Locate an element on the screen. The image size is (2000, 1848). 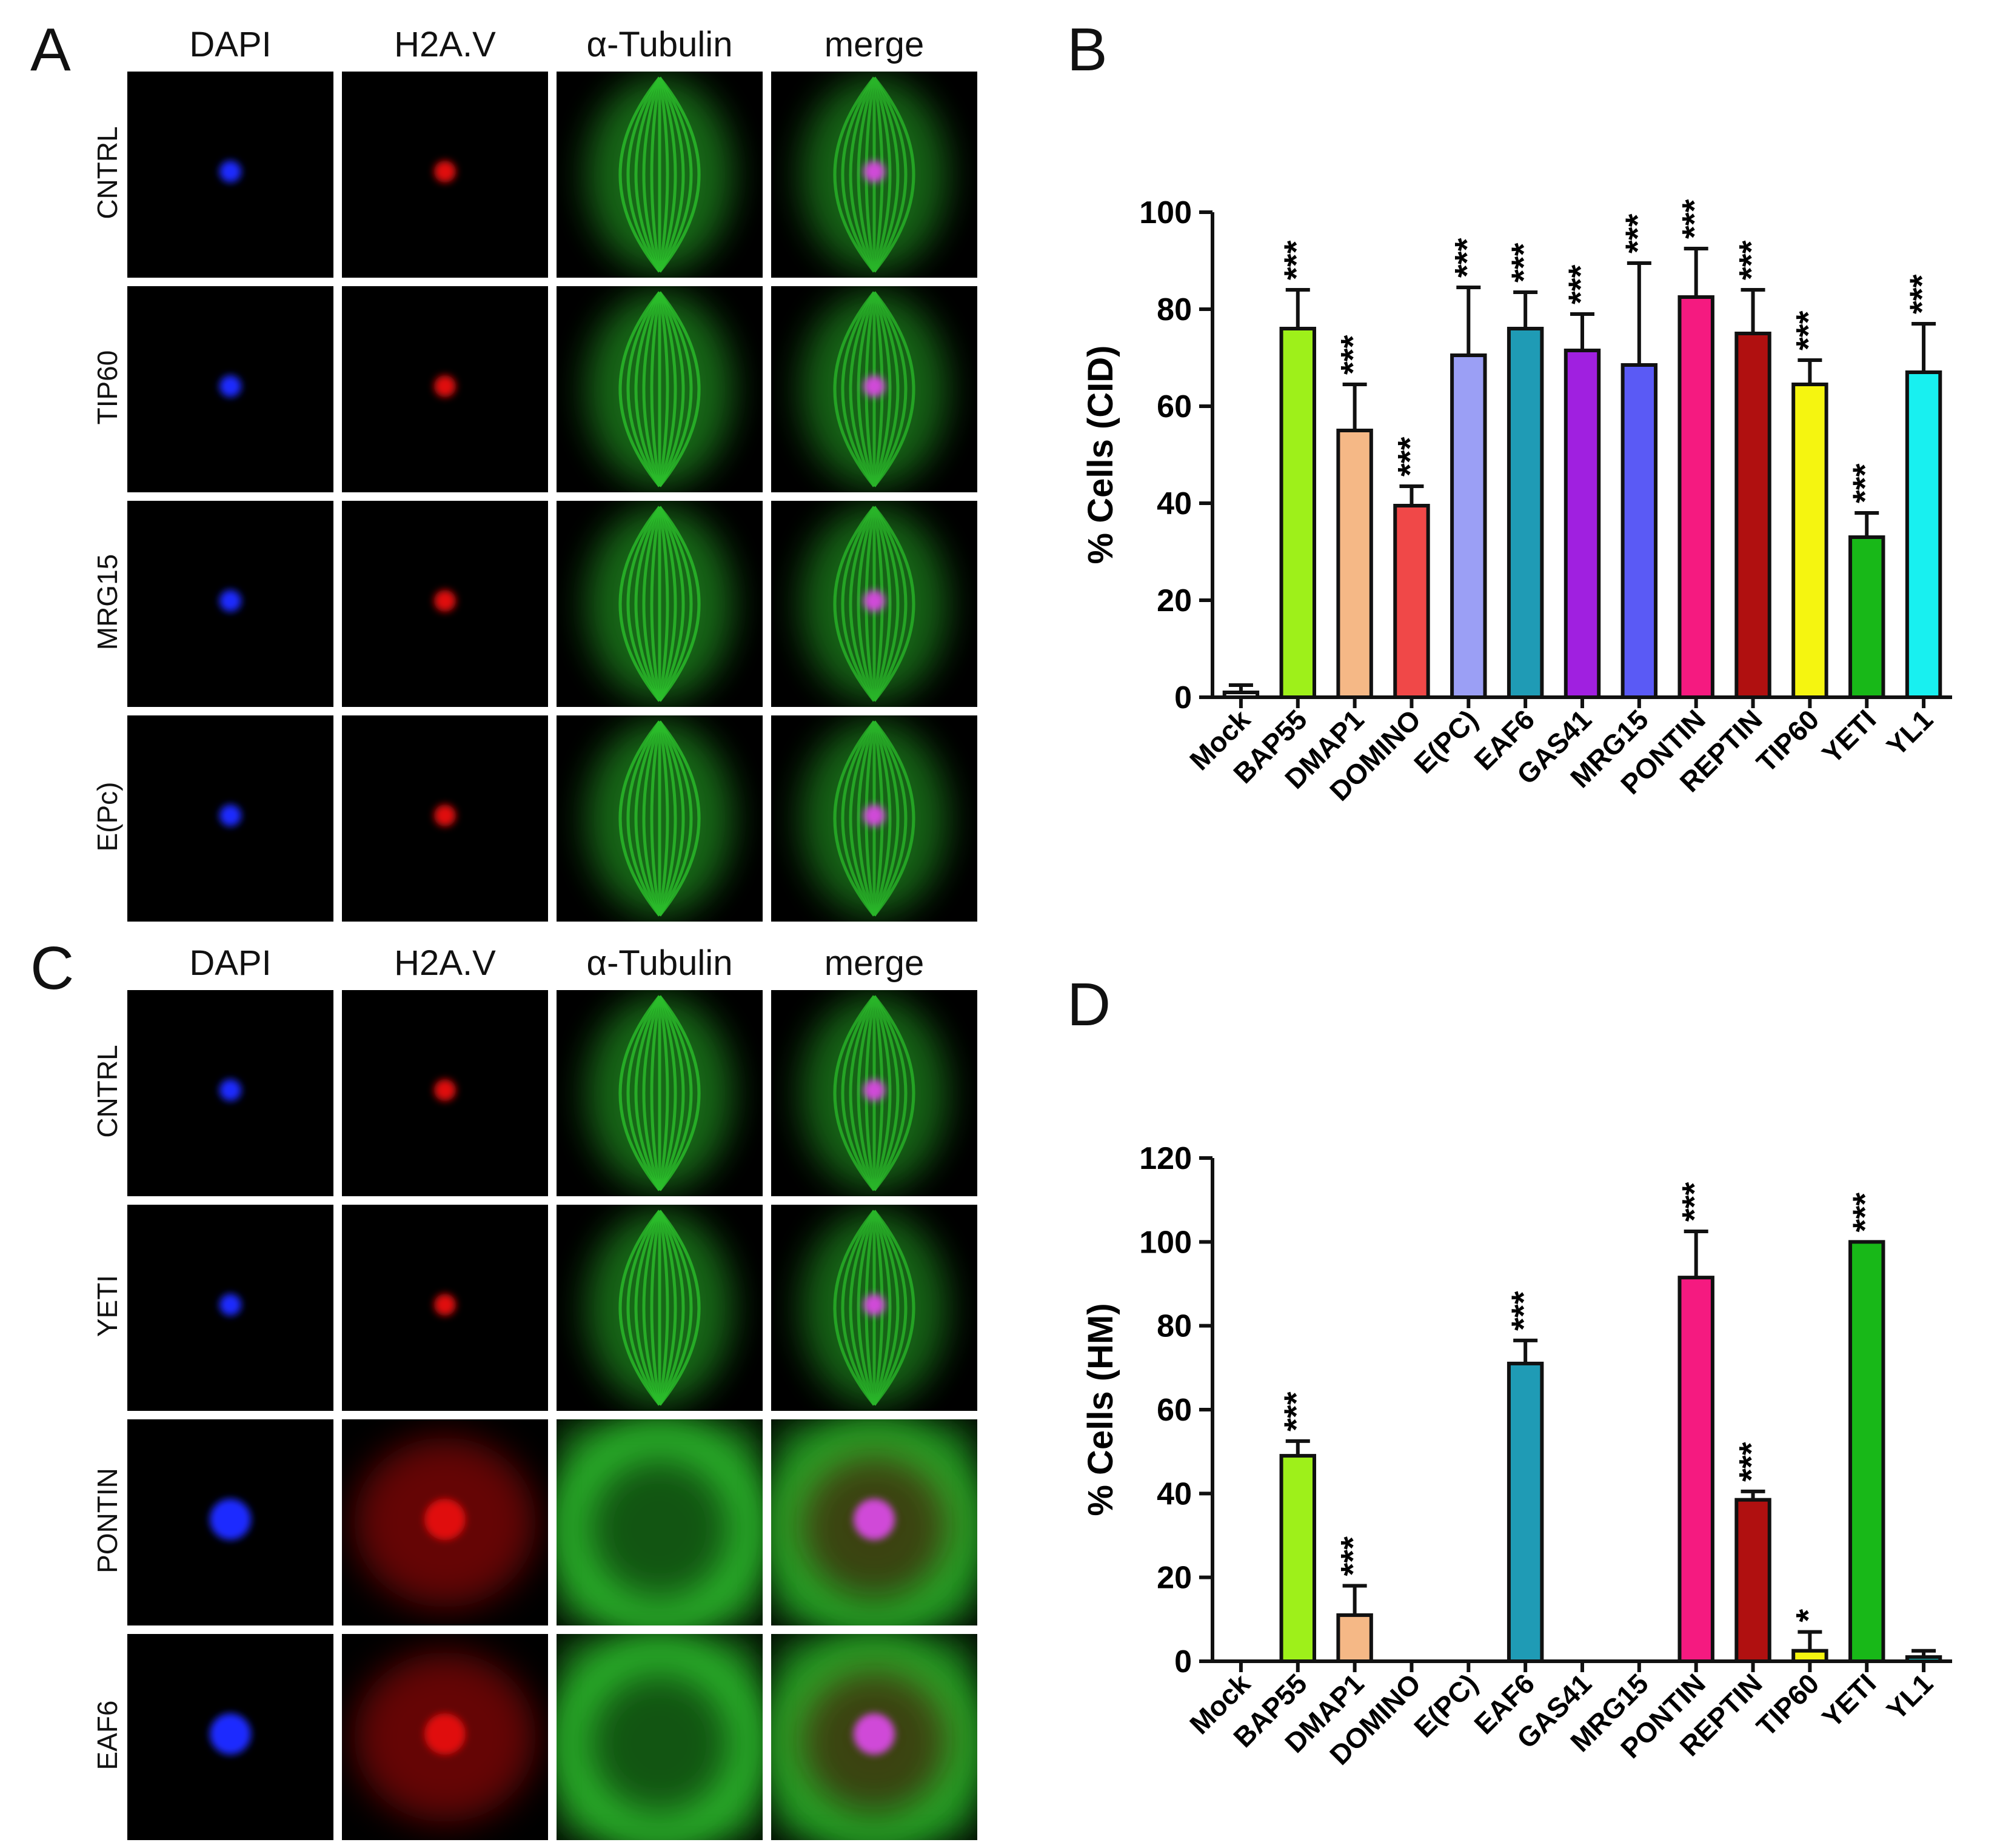
micrograph-c-r2-dapi is located at coordinates (230, 1308).